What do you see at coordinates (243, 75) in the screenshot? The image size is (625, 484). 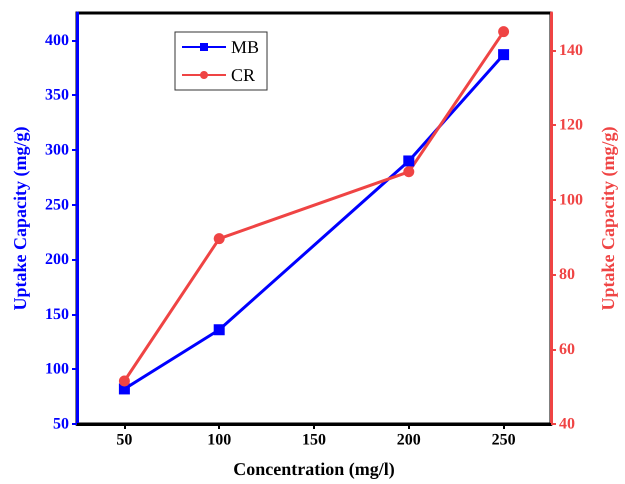 I see `legend-label: CR` at bounding box center [243, 75].